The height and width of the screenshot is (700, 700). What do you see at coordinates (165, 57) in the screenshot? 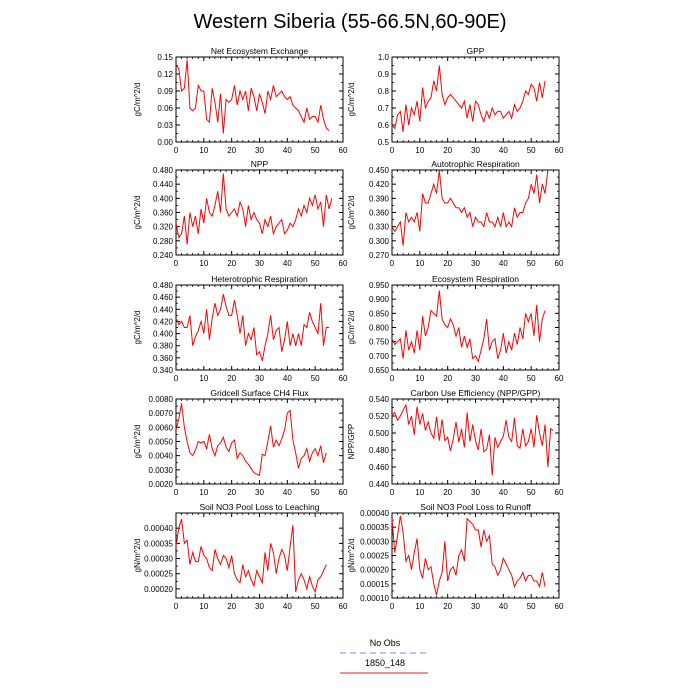
I see `y-tick-label: 0.15` at bounding box center [165, 57].